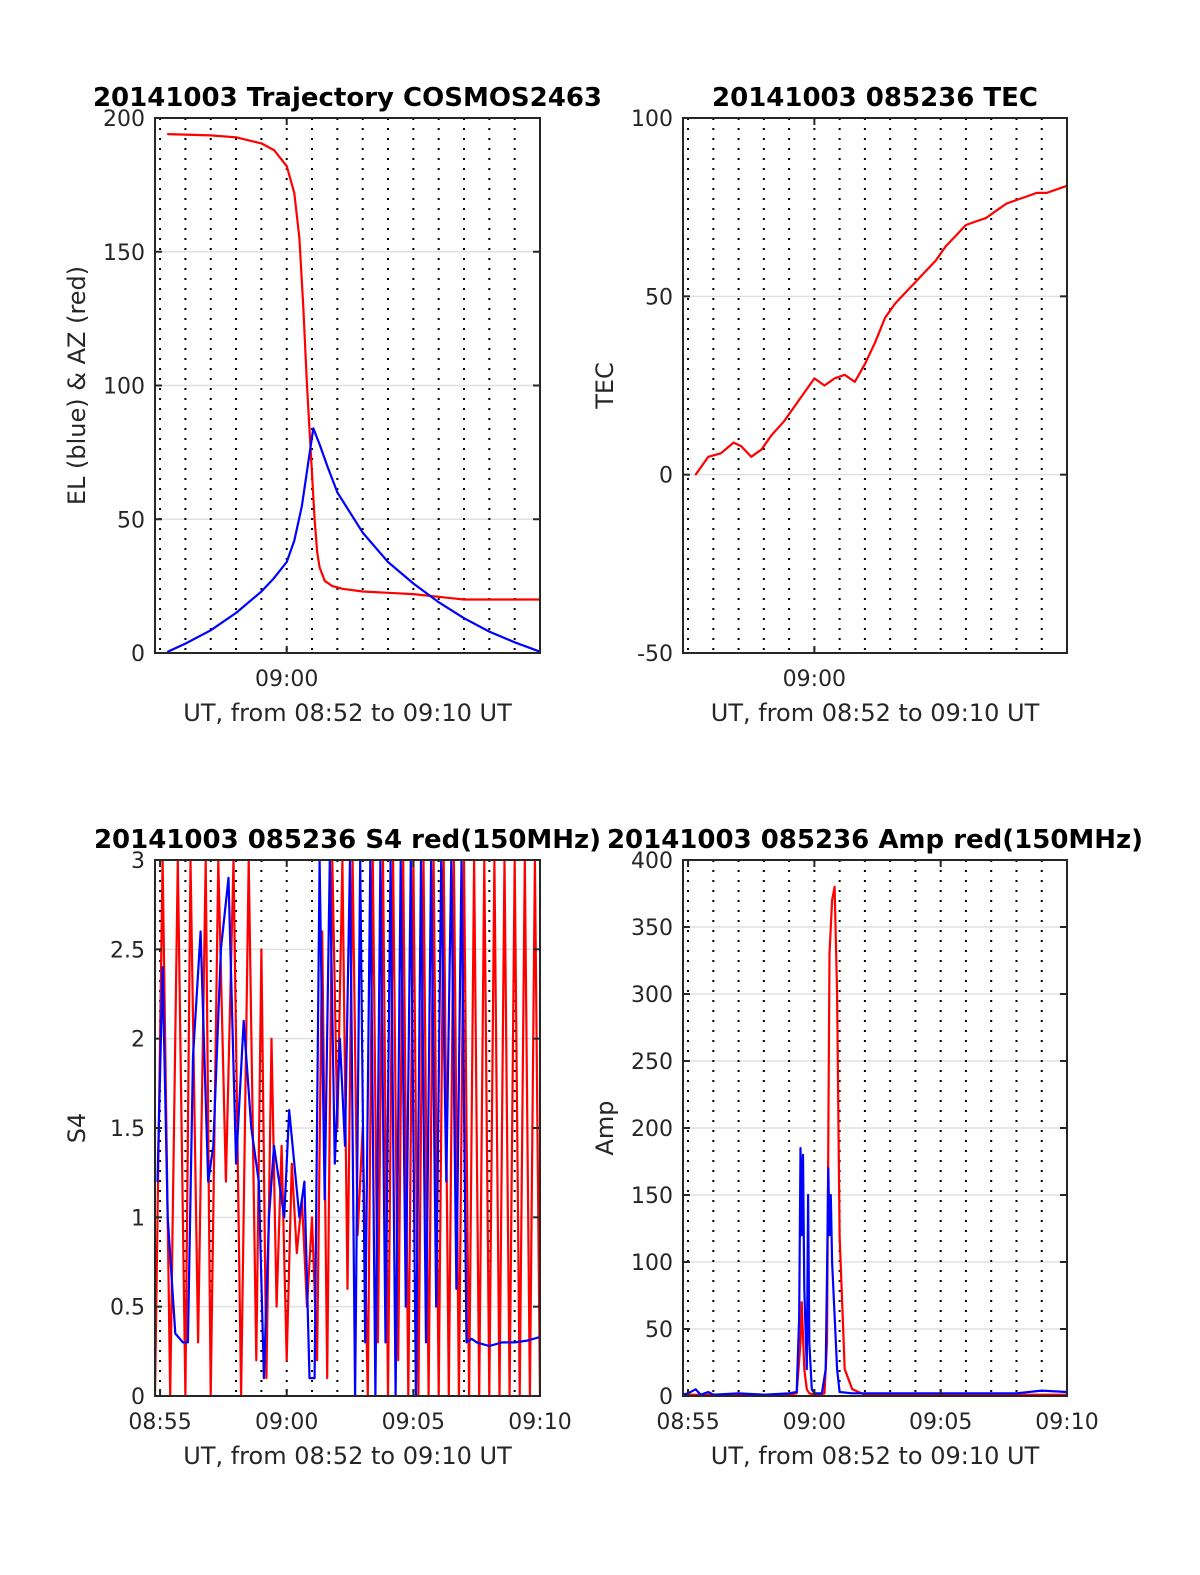 Image resolution: width=1200 pixels, height=1575 pixels. What do you see at coordinates (655, 654) in the screenshot?
I see `tec-ytick-label-0: -50` at bounding box center [655, 654].